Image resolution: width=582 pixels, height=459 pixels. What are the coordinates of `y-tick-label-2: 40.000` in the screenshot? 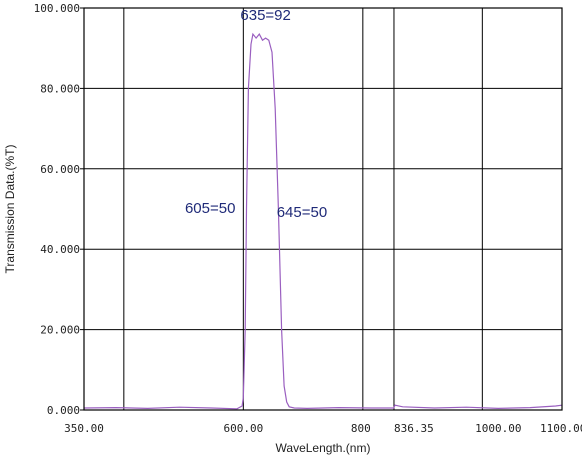 It's located at (60, 249).